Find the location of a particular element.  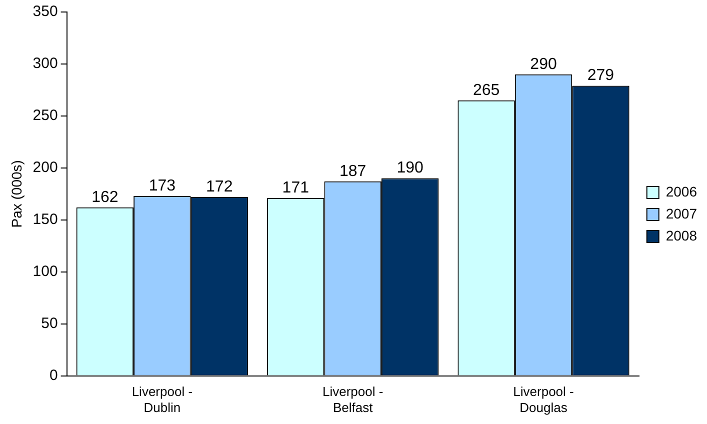

data-label: 279 is located at coordinates (600, 75).